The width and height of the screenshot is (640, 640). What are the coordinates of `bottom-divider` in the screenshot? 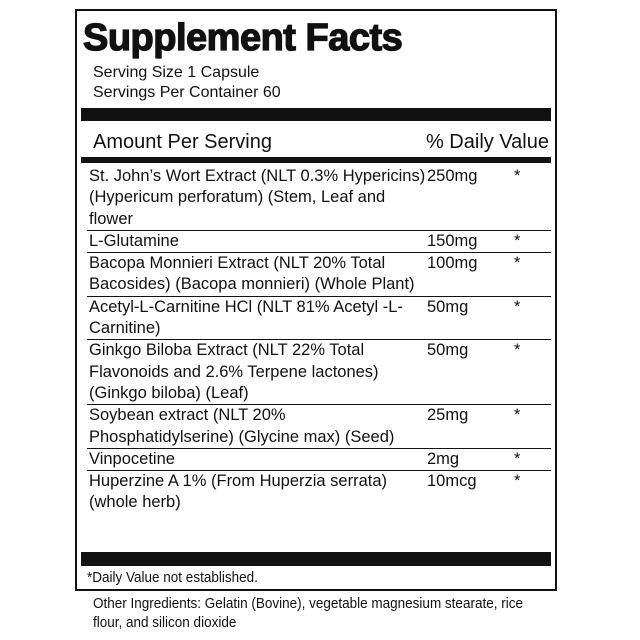 It's located at (316, 559).